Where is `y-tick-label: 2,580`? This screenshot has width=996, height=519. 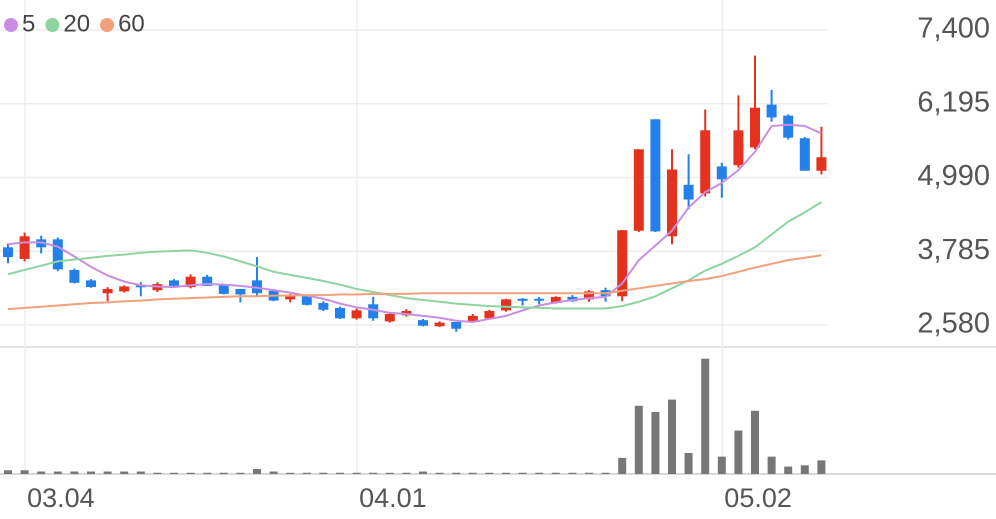
y-tick-label: 2,580 is located at coordinates (953, 324).